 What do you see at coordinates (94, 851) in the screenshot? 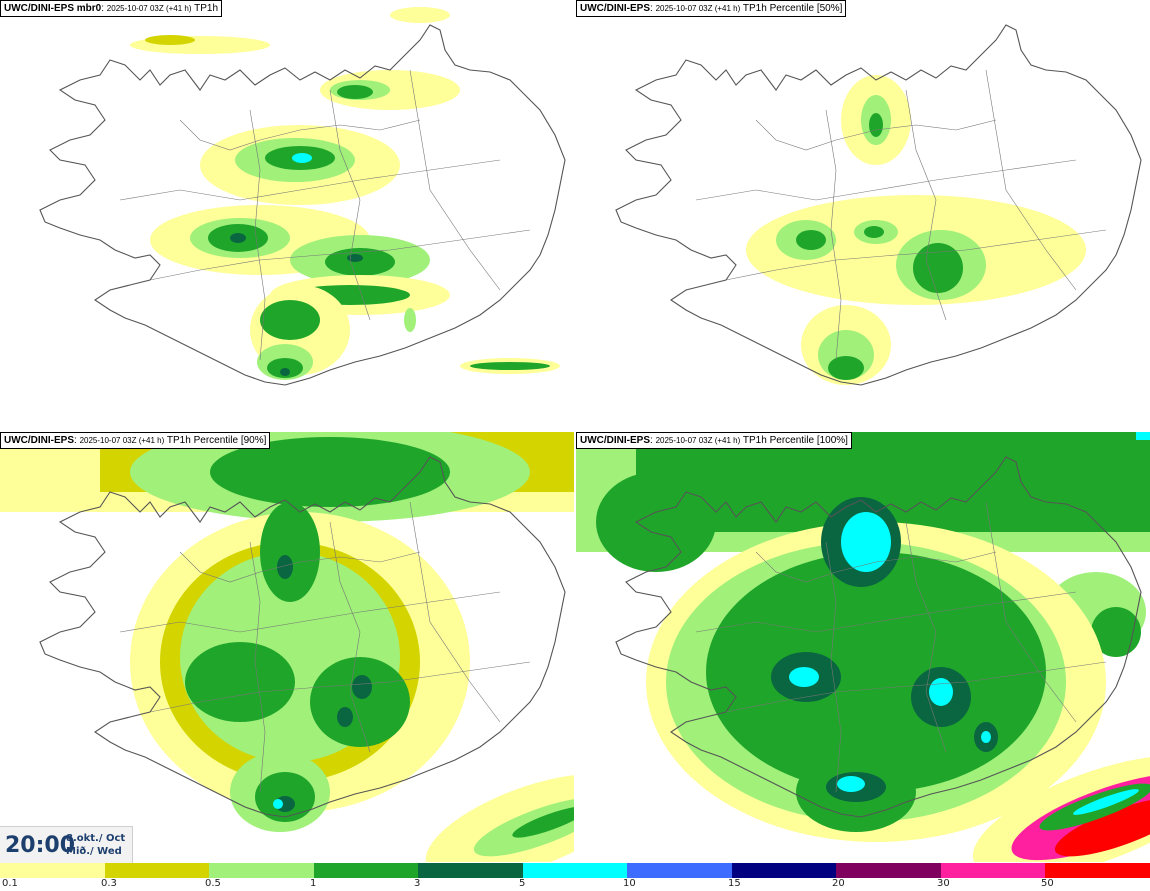
I see `valid-day-label: Mið./ Wed` at bounding box center [94, 851].